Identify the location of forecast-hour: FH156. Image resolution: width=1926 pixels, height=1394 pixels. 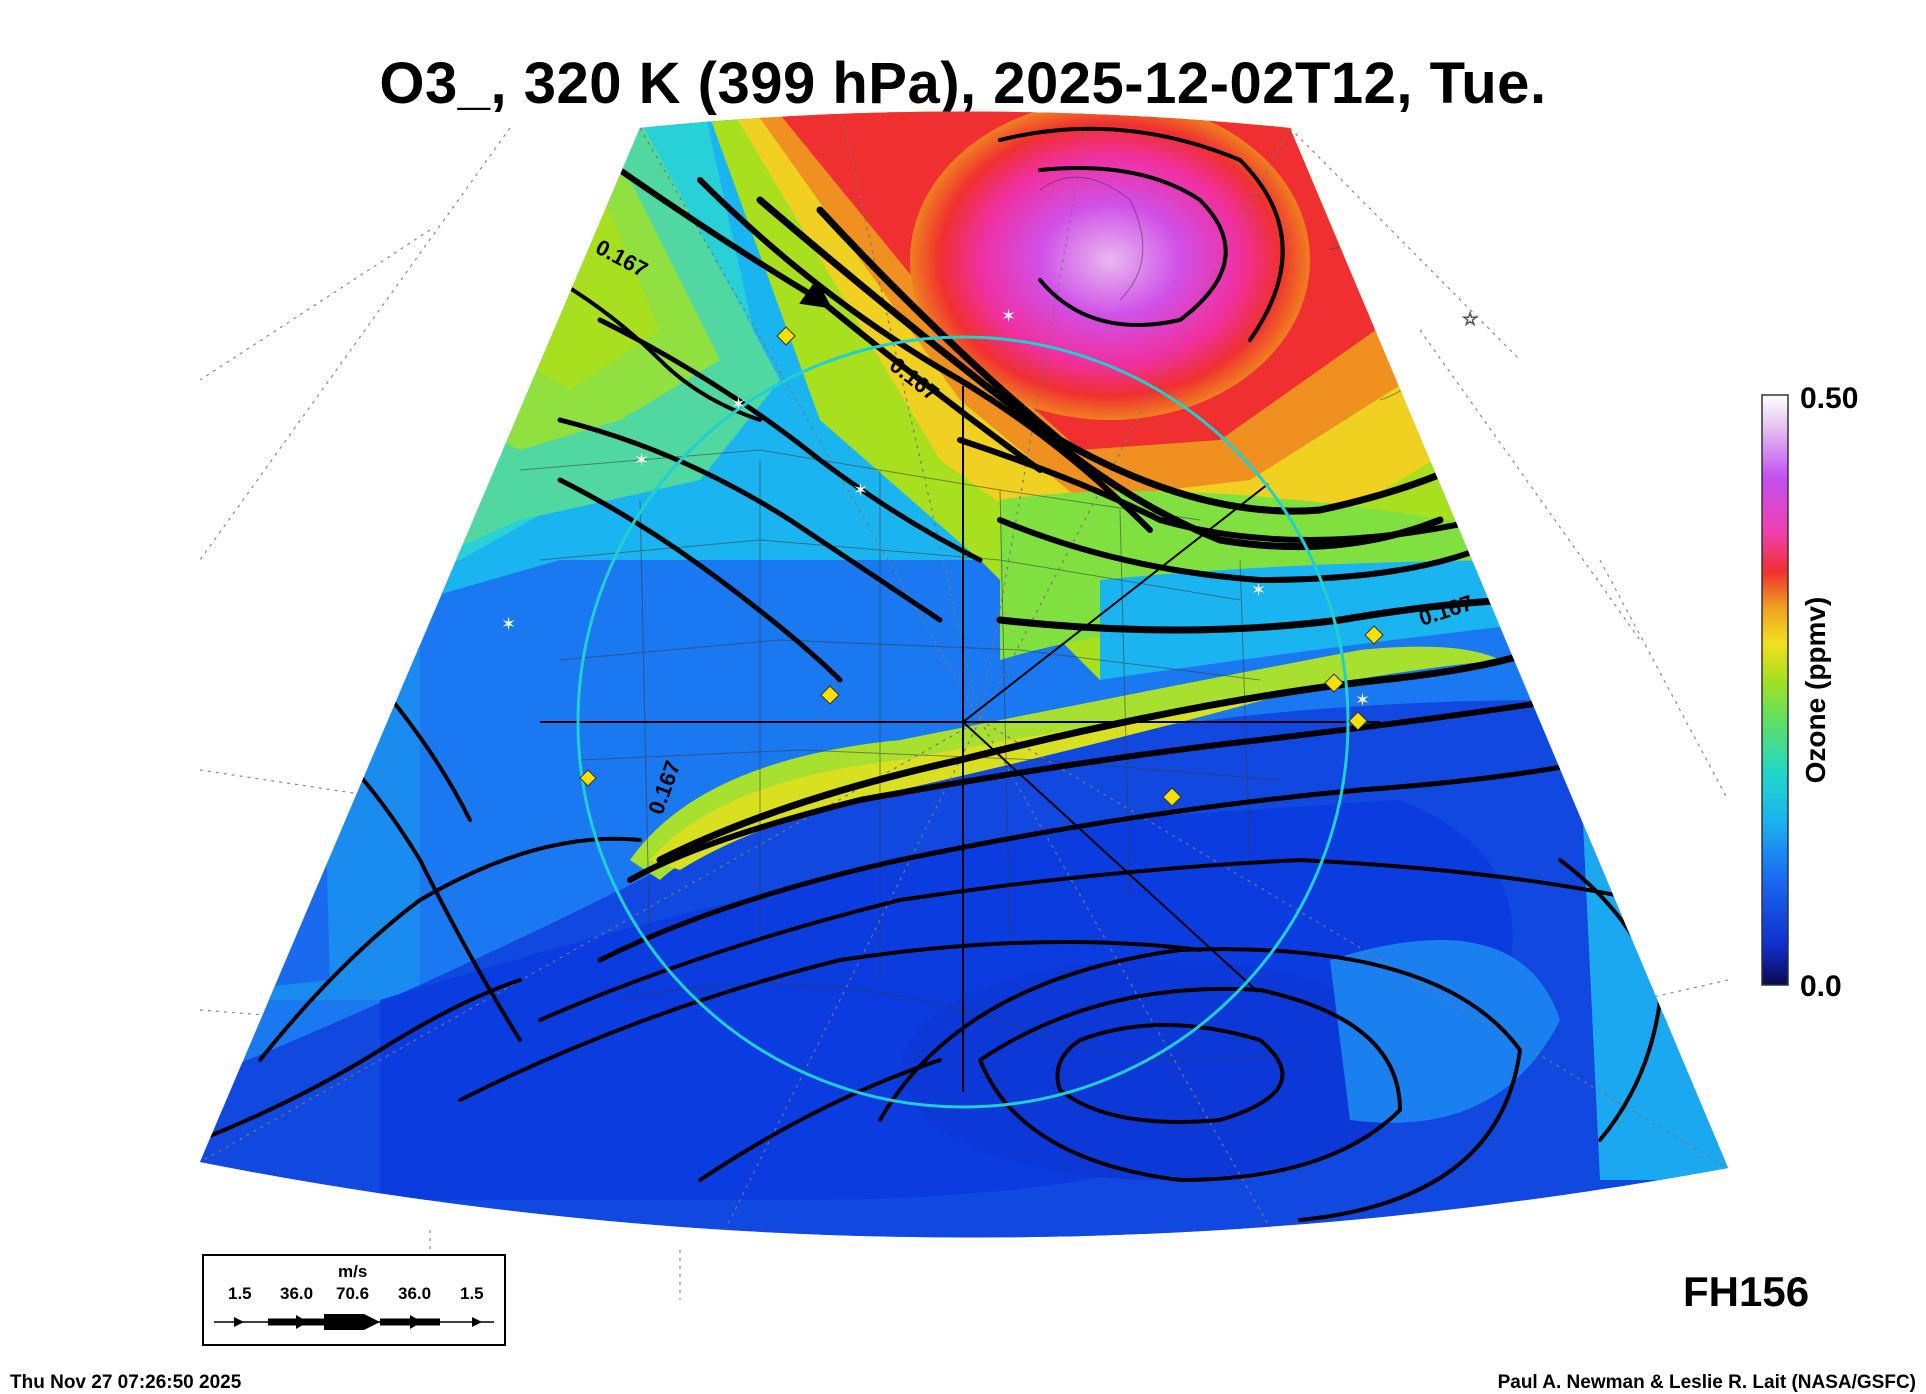
(1746, 1291).